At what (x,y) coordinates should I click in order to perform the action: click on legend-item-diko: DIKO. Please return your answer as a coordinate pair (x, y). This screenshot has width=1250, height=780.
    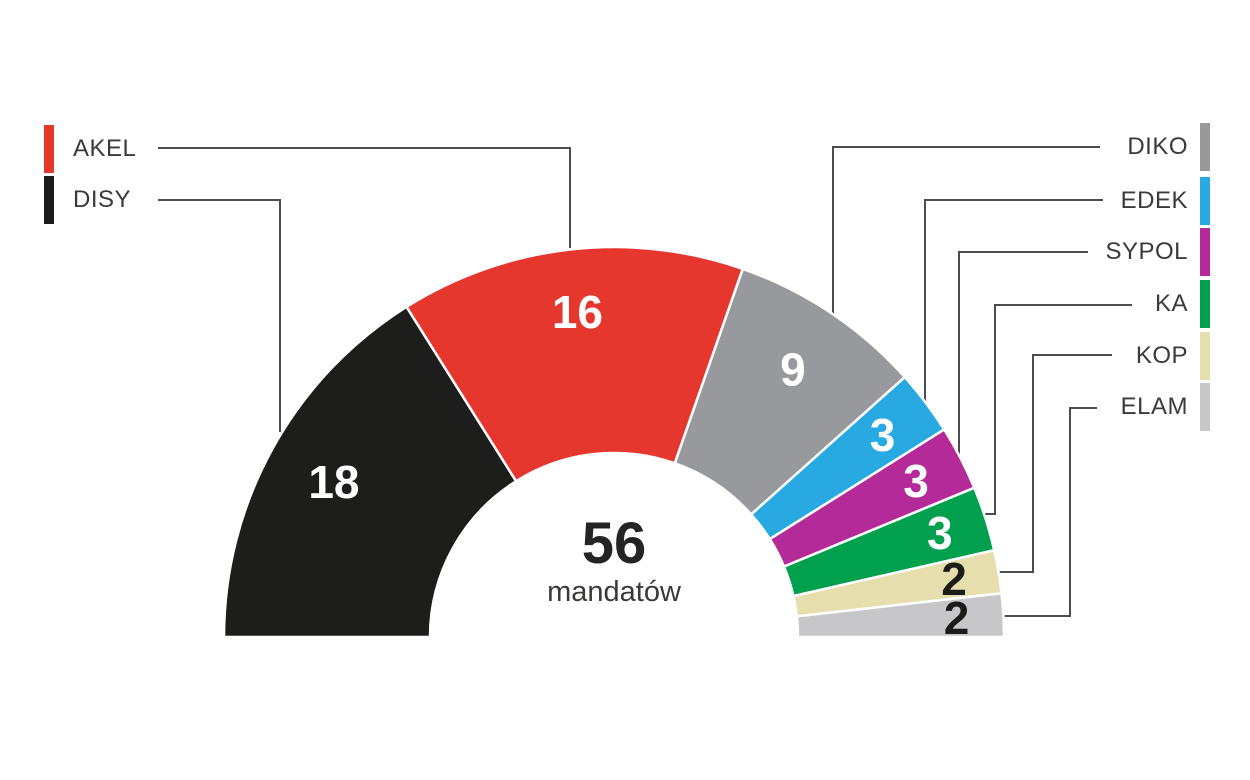
    Looking at the image, I should click on (1168, 147).